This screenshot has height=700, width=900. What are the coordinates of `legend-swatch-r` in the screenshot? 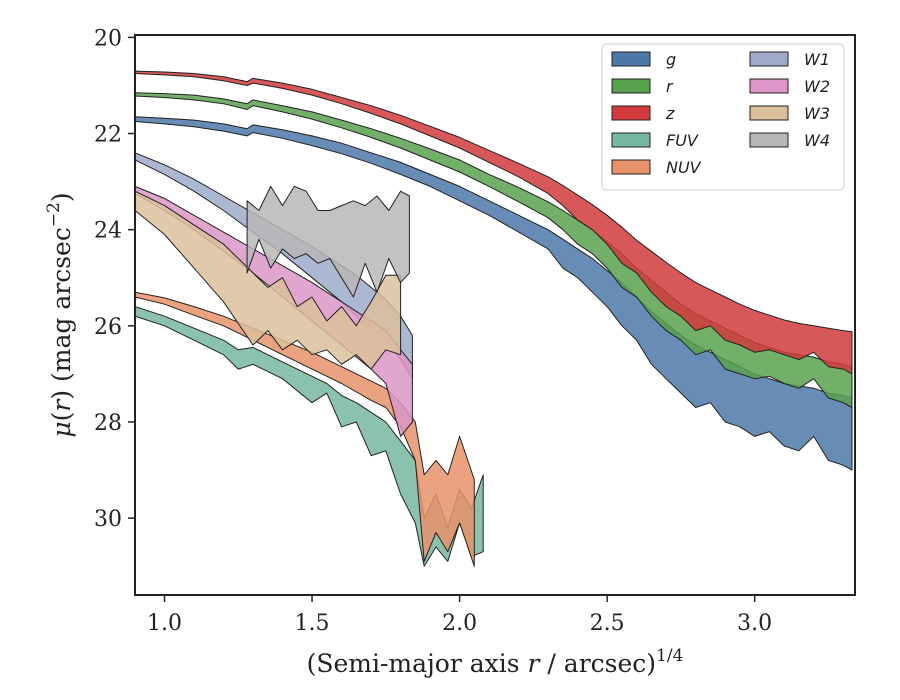 It's located at (631, 86).